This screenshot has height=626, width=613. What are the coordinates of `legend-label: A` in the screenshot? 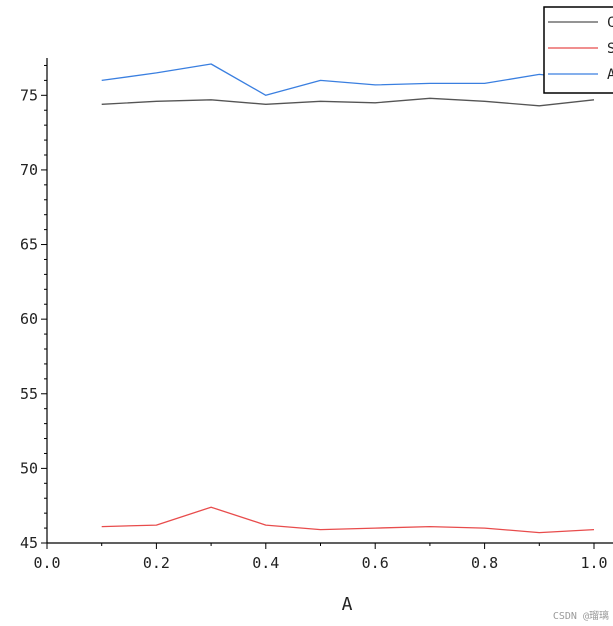 It's located at (610, 75).